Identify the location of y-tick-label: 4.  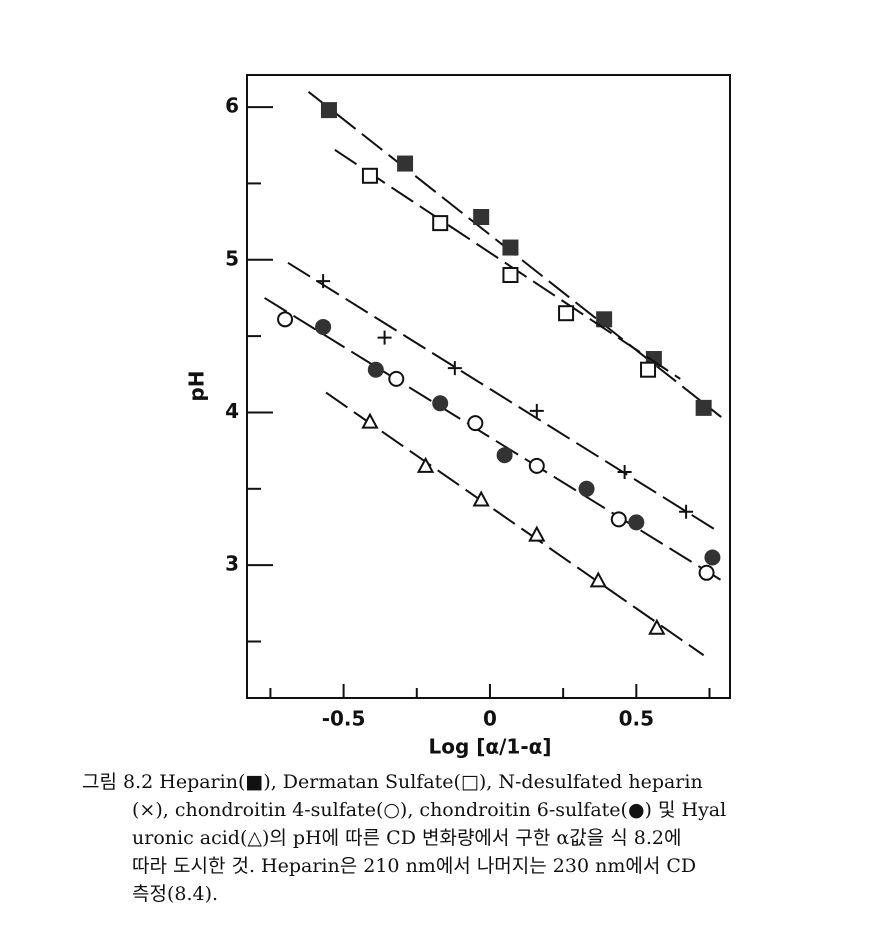
(232, 411).